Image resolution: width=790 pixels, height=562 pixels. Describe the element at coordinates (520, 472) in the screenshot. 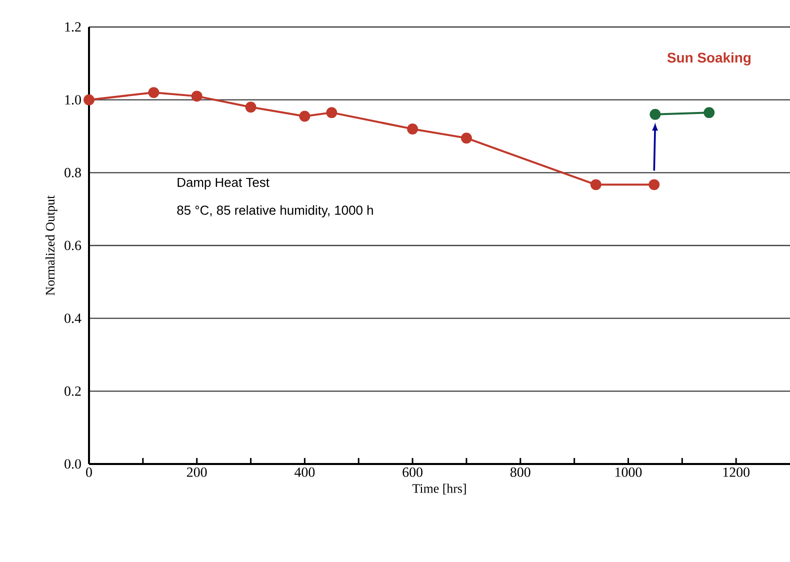

I see `x-tick-label: 800` at that location.